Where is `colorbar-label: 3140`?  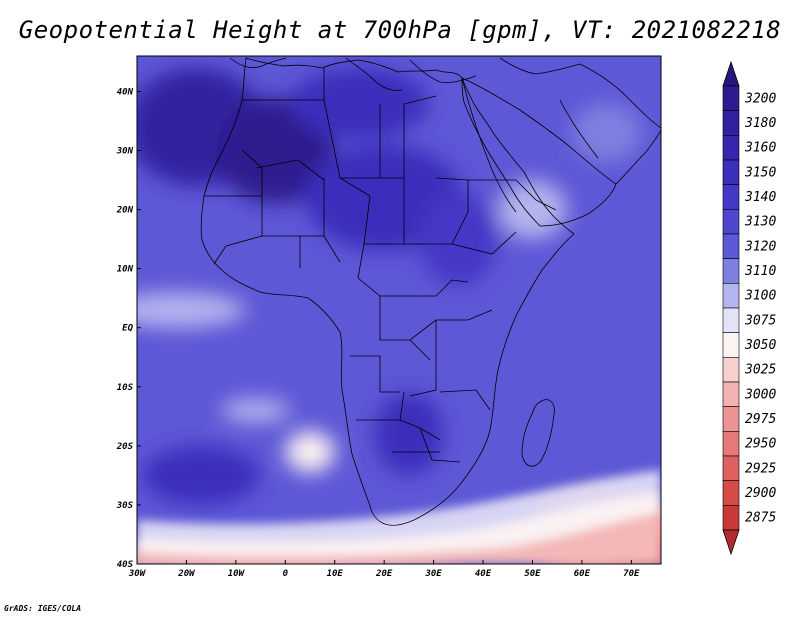
colorbar-label: 3140 is located at coordinates (760, 197).